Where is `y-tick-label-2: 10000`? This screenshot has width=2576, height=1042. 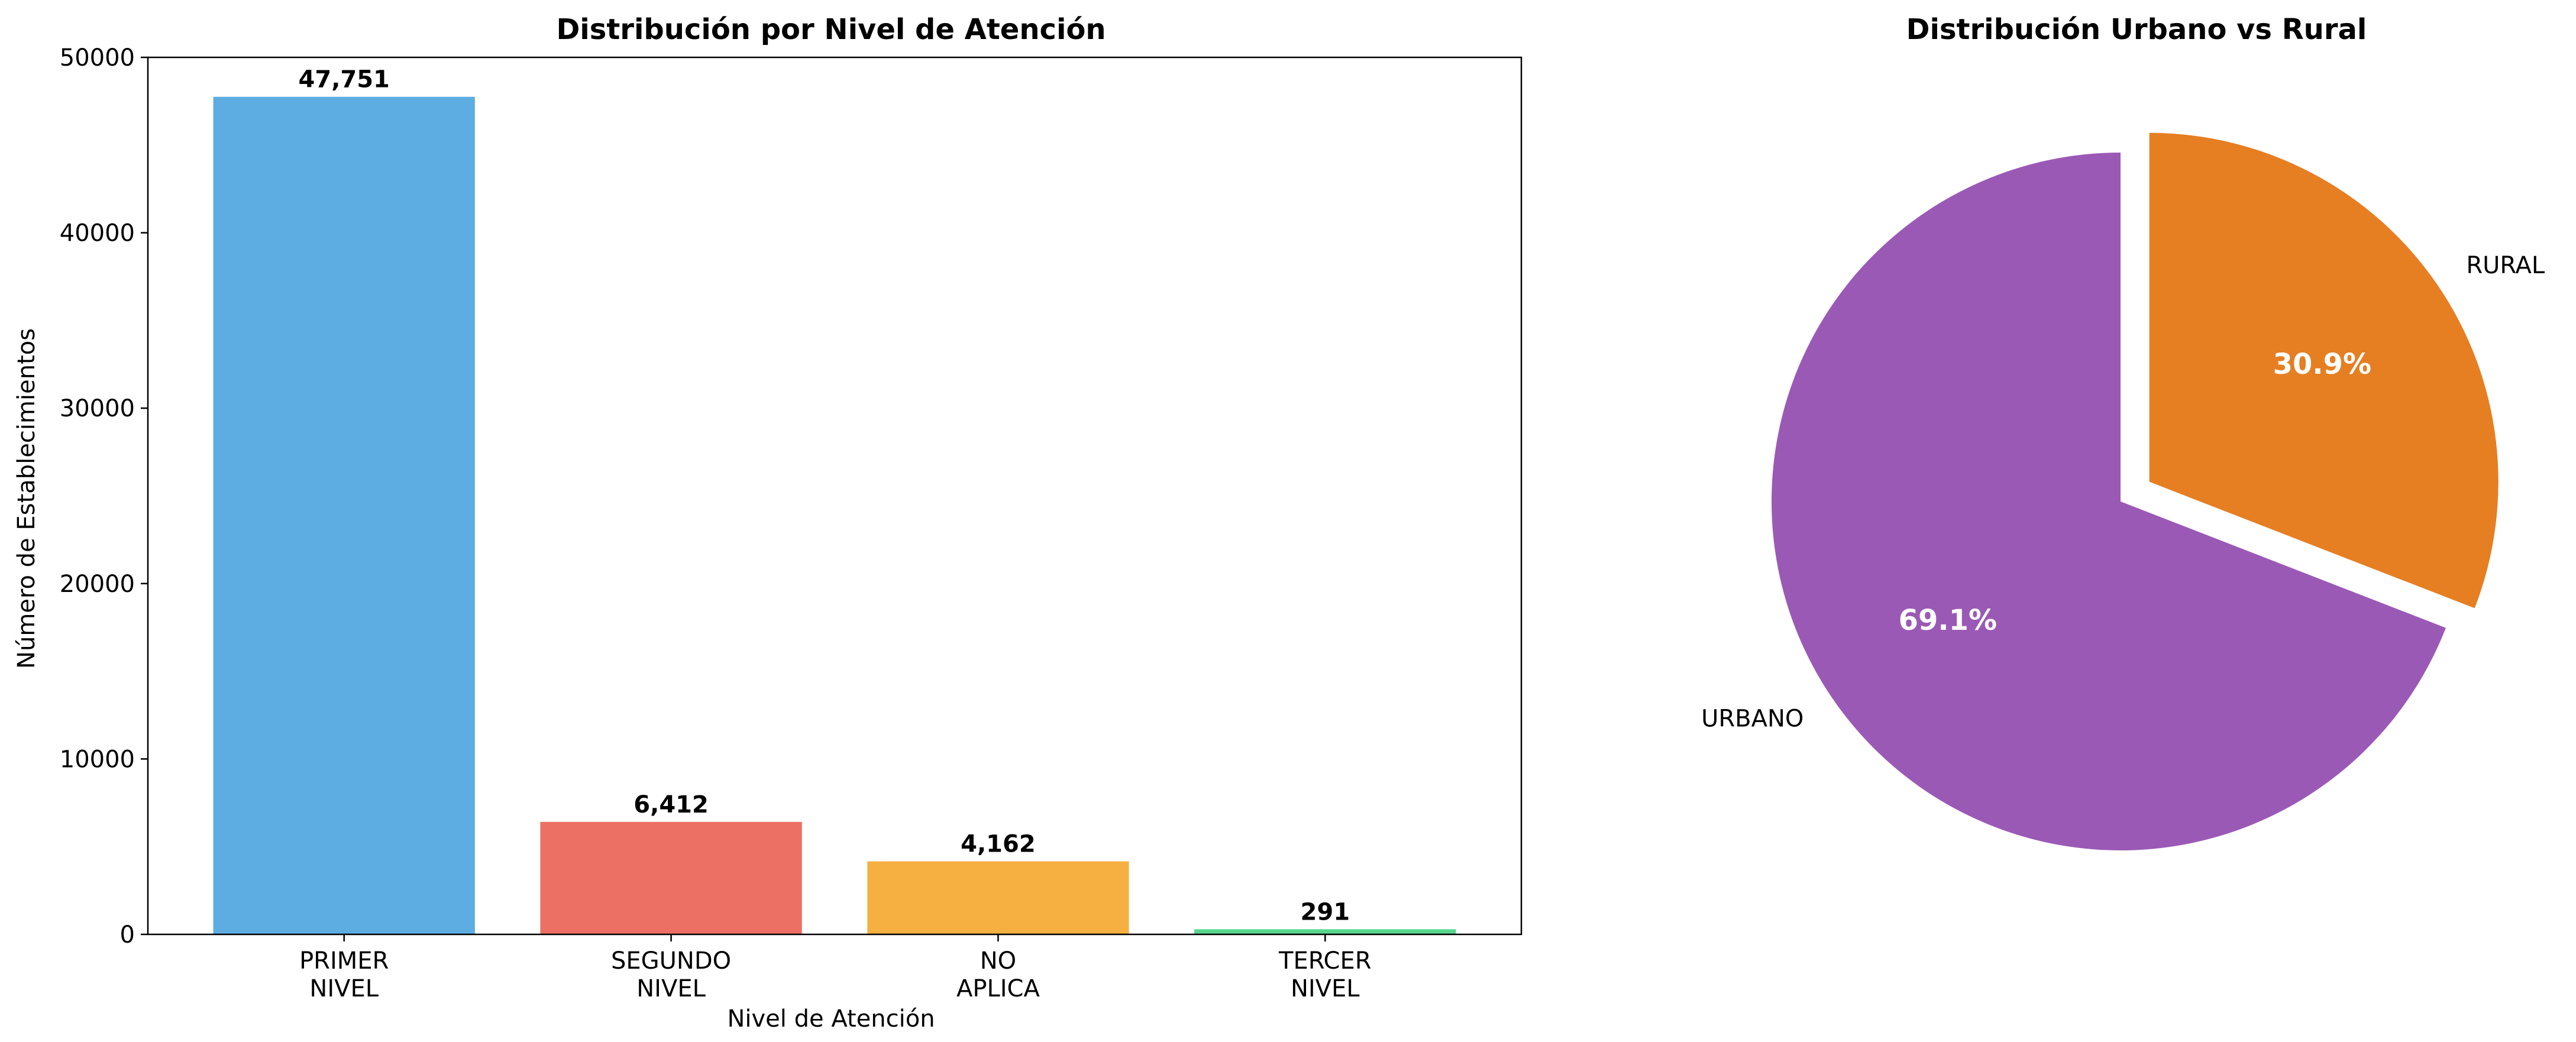
y-tick-label-2: 10000 is located at coordinates (97, 760).